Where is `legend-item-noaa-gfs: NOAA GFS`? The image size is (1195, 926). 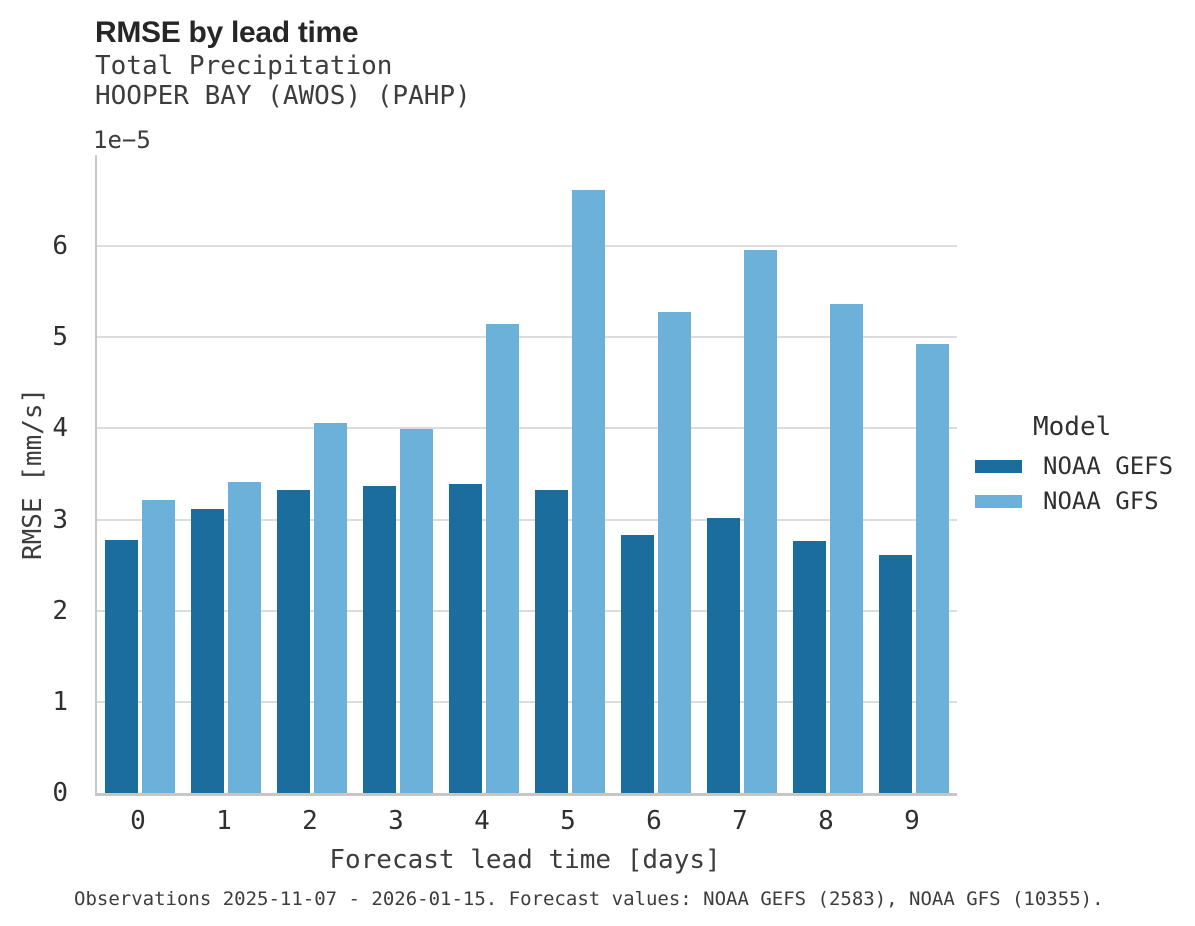 legend-item-noaa-gfs: NOAA GFS is located at coordinates (1085, 501).